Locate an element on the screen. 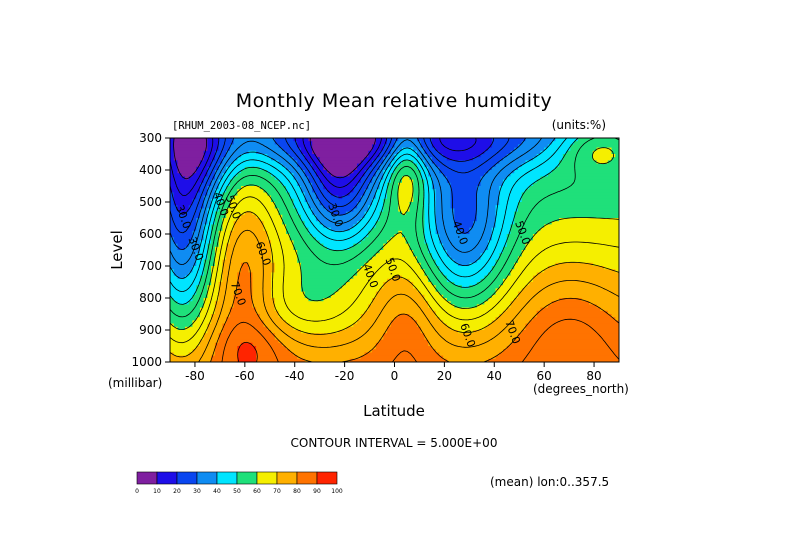 This screenshot has height=558, width=789. file-label: [RHUM_2003-08_NCEP.nc] is located at coordinates (241, 126).